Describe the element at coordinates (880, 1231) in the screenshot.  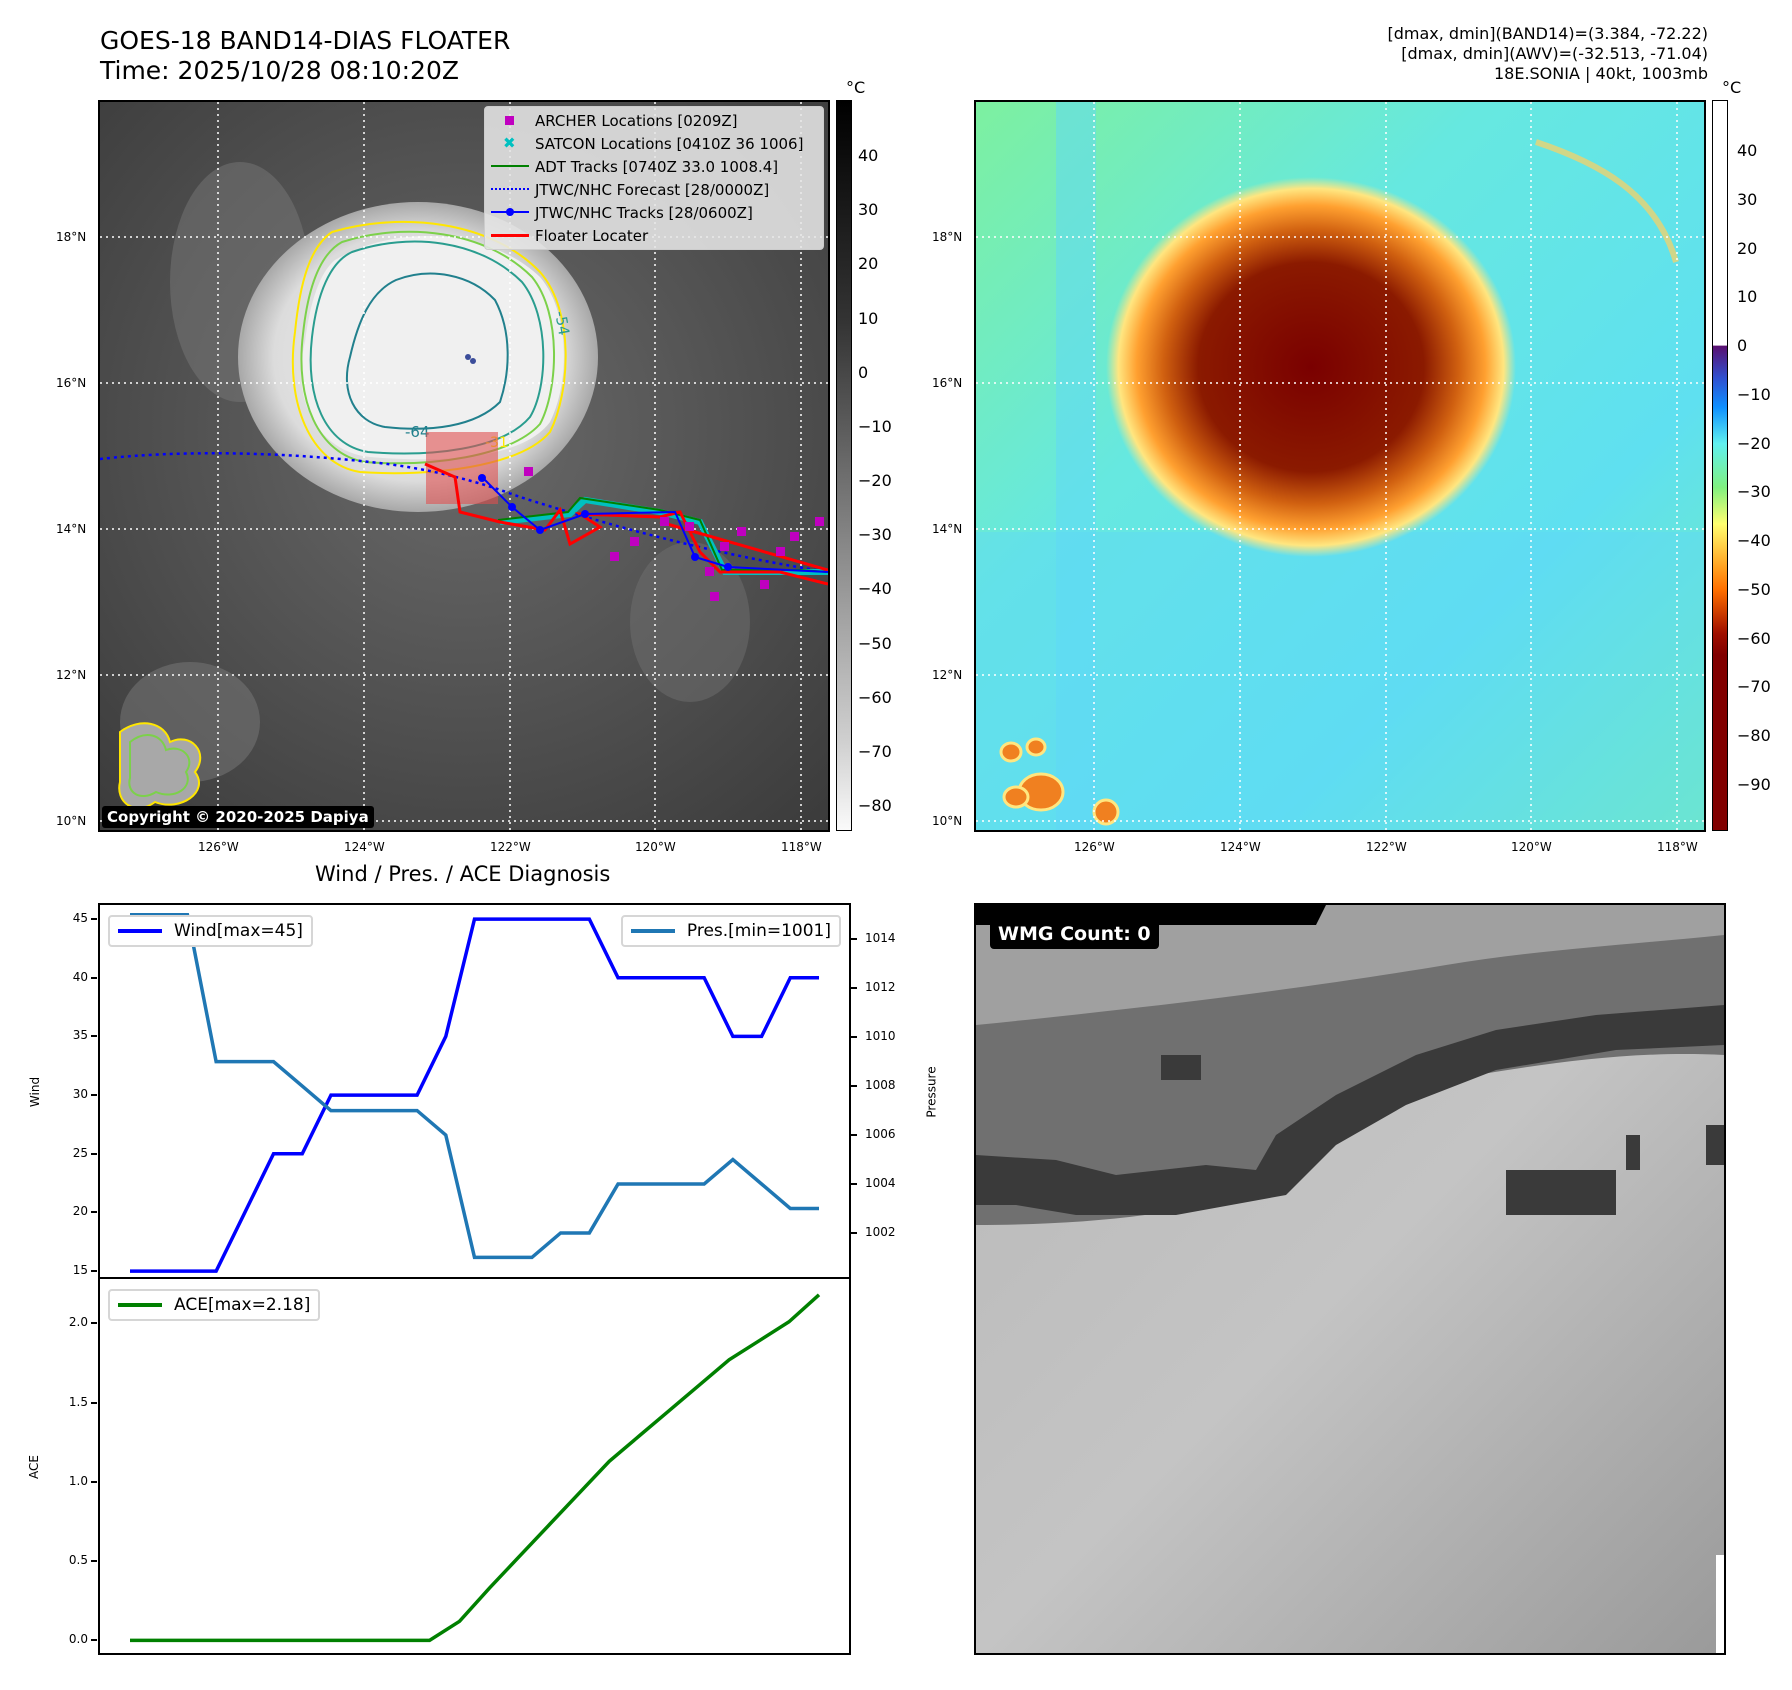
I see `y-tick: 1002` at that location.